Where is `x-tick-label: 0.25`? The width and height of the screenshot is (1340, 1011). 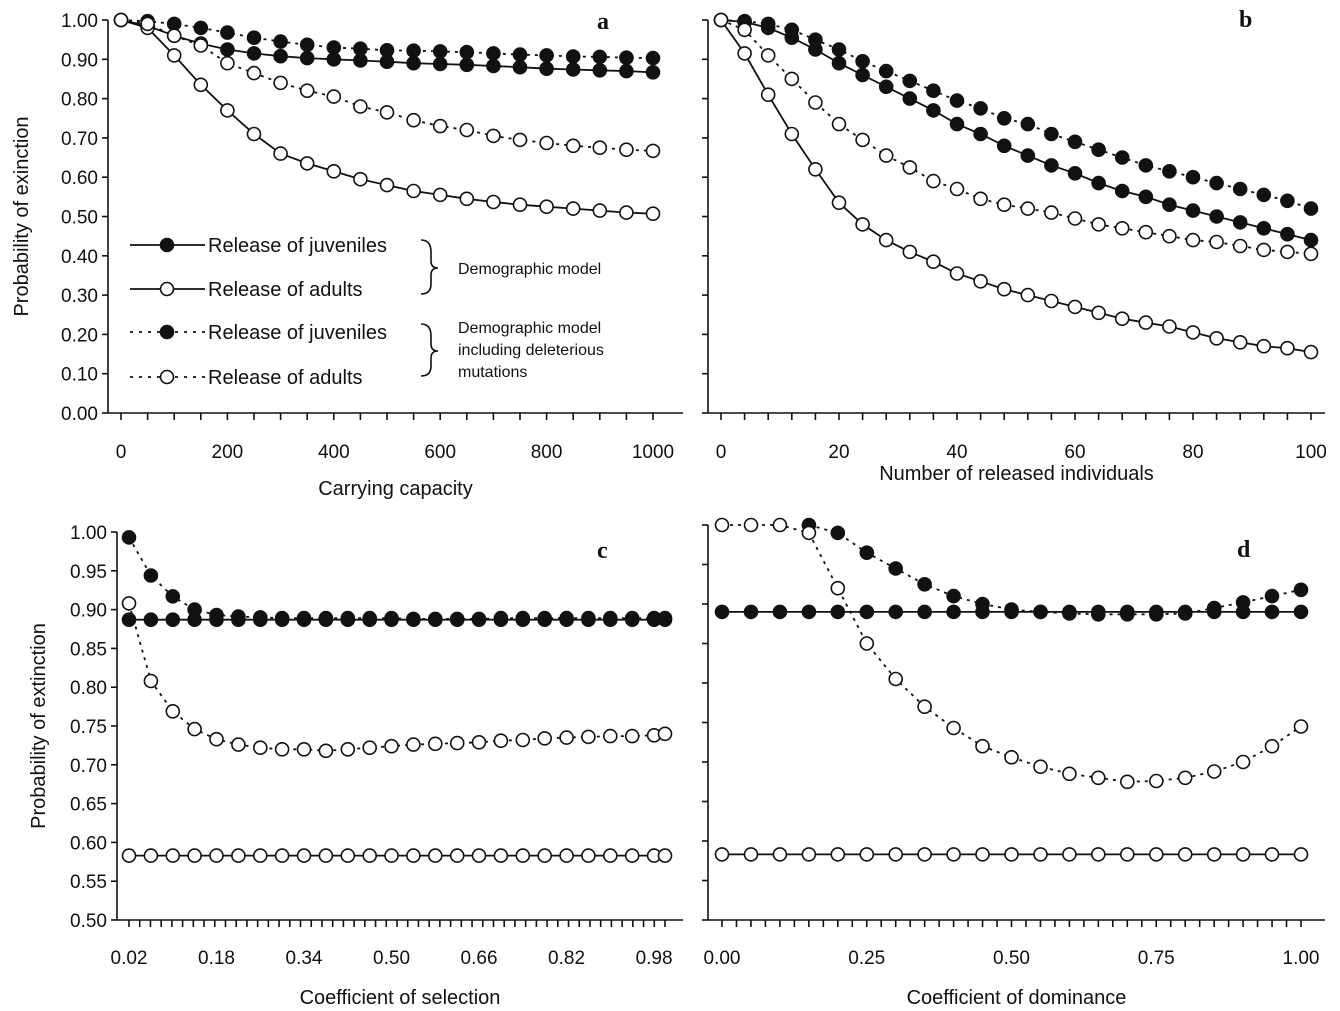 x-tick-label: 0.25 is located at coordinates (866, 958).